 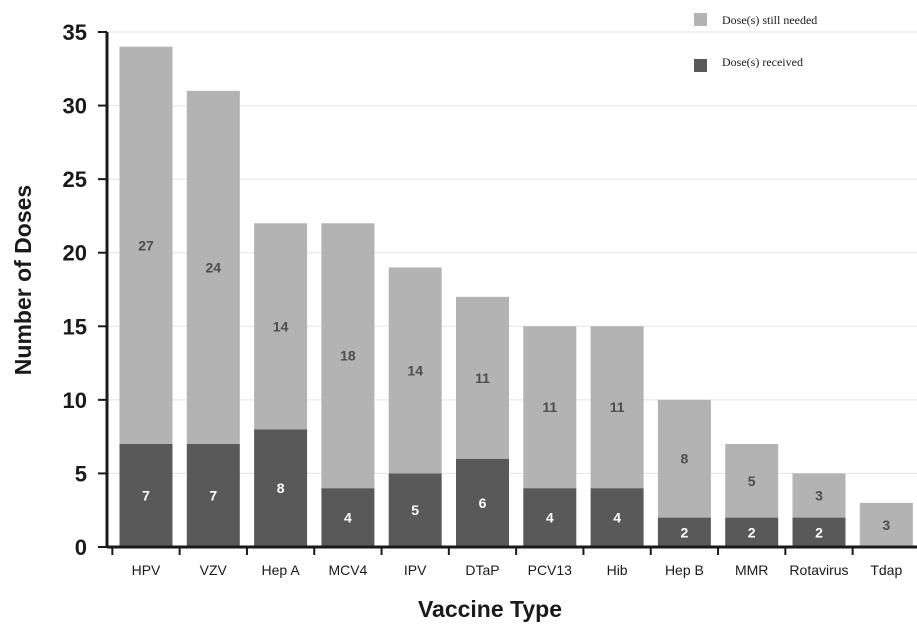 I want to click on x-tick-label-vzv: VZV, so click(x=214, y=570).